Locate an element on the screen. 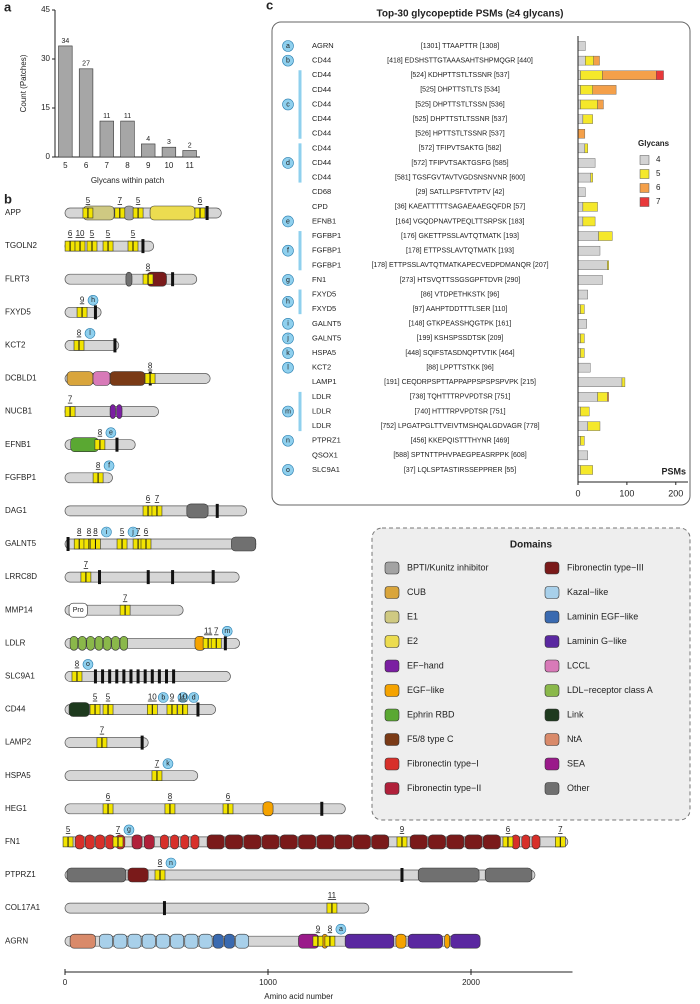 The width and height of the screenshot is (700, 1004). protein-name: TGOLN2 is located at coordinates (21, 245).